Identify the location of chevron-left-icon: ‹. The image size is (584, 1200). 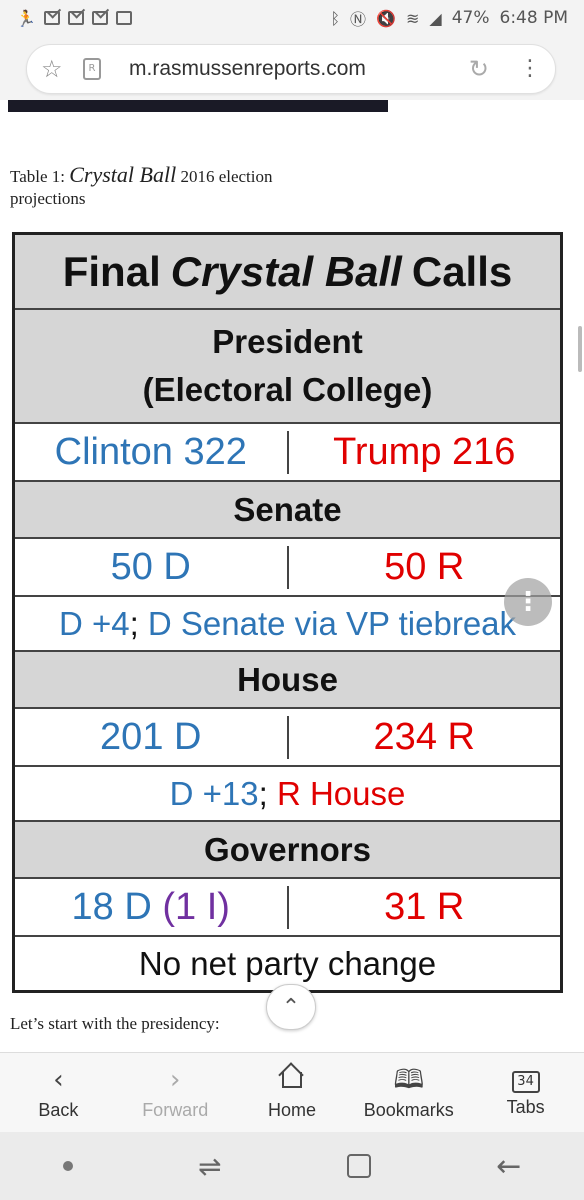
(58, 1080).